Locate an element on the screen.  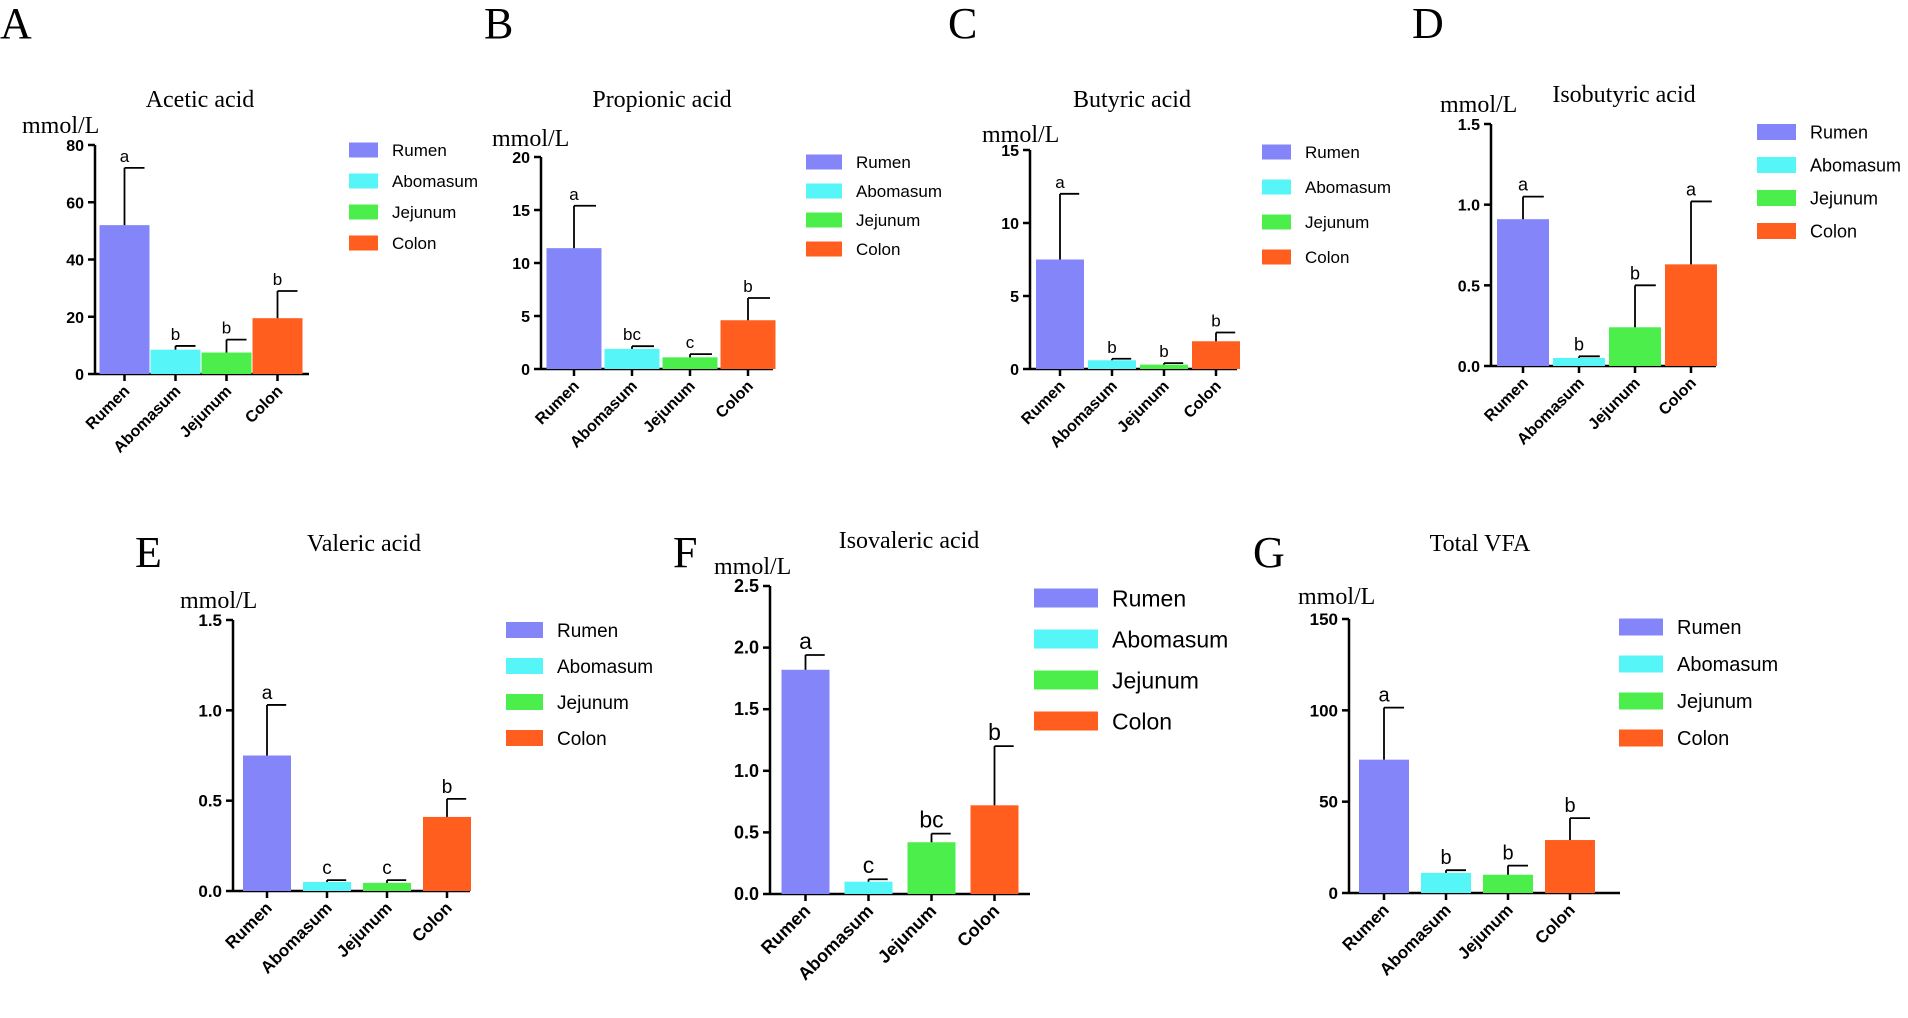
panel-letter: F is located at coordinates (685, 552).